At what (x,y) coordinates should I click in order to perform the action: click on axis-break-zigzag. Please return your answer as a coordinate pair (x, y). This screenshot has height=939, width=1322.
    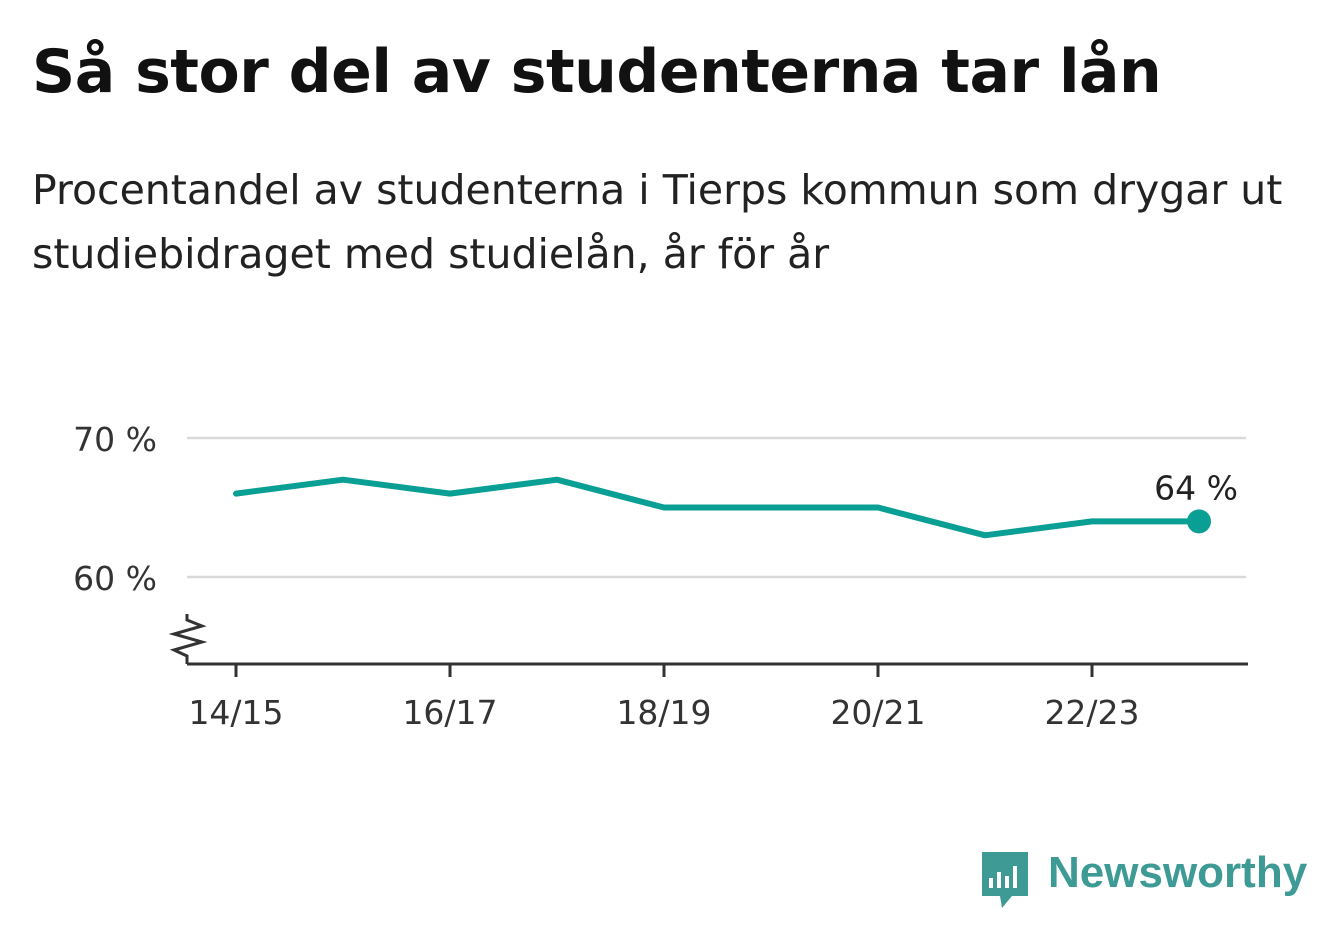
    Looking at the image, I should click on (188, 639).